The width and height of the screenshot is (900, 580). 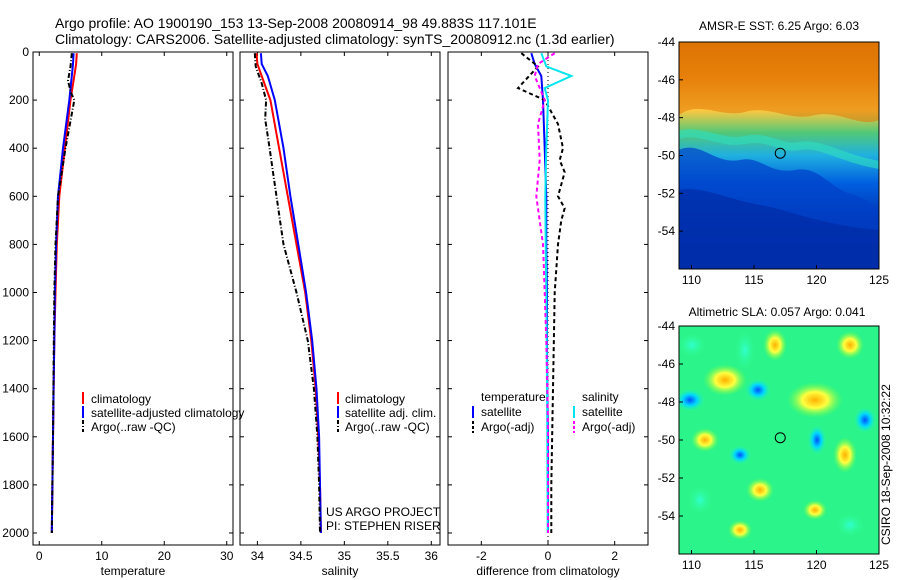 I want to click on x-tick-label: 2, so click(x=614, y=556).